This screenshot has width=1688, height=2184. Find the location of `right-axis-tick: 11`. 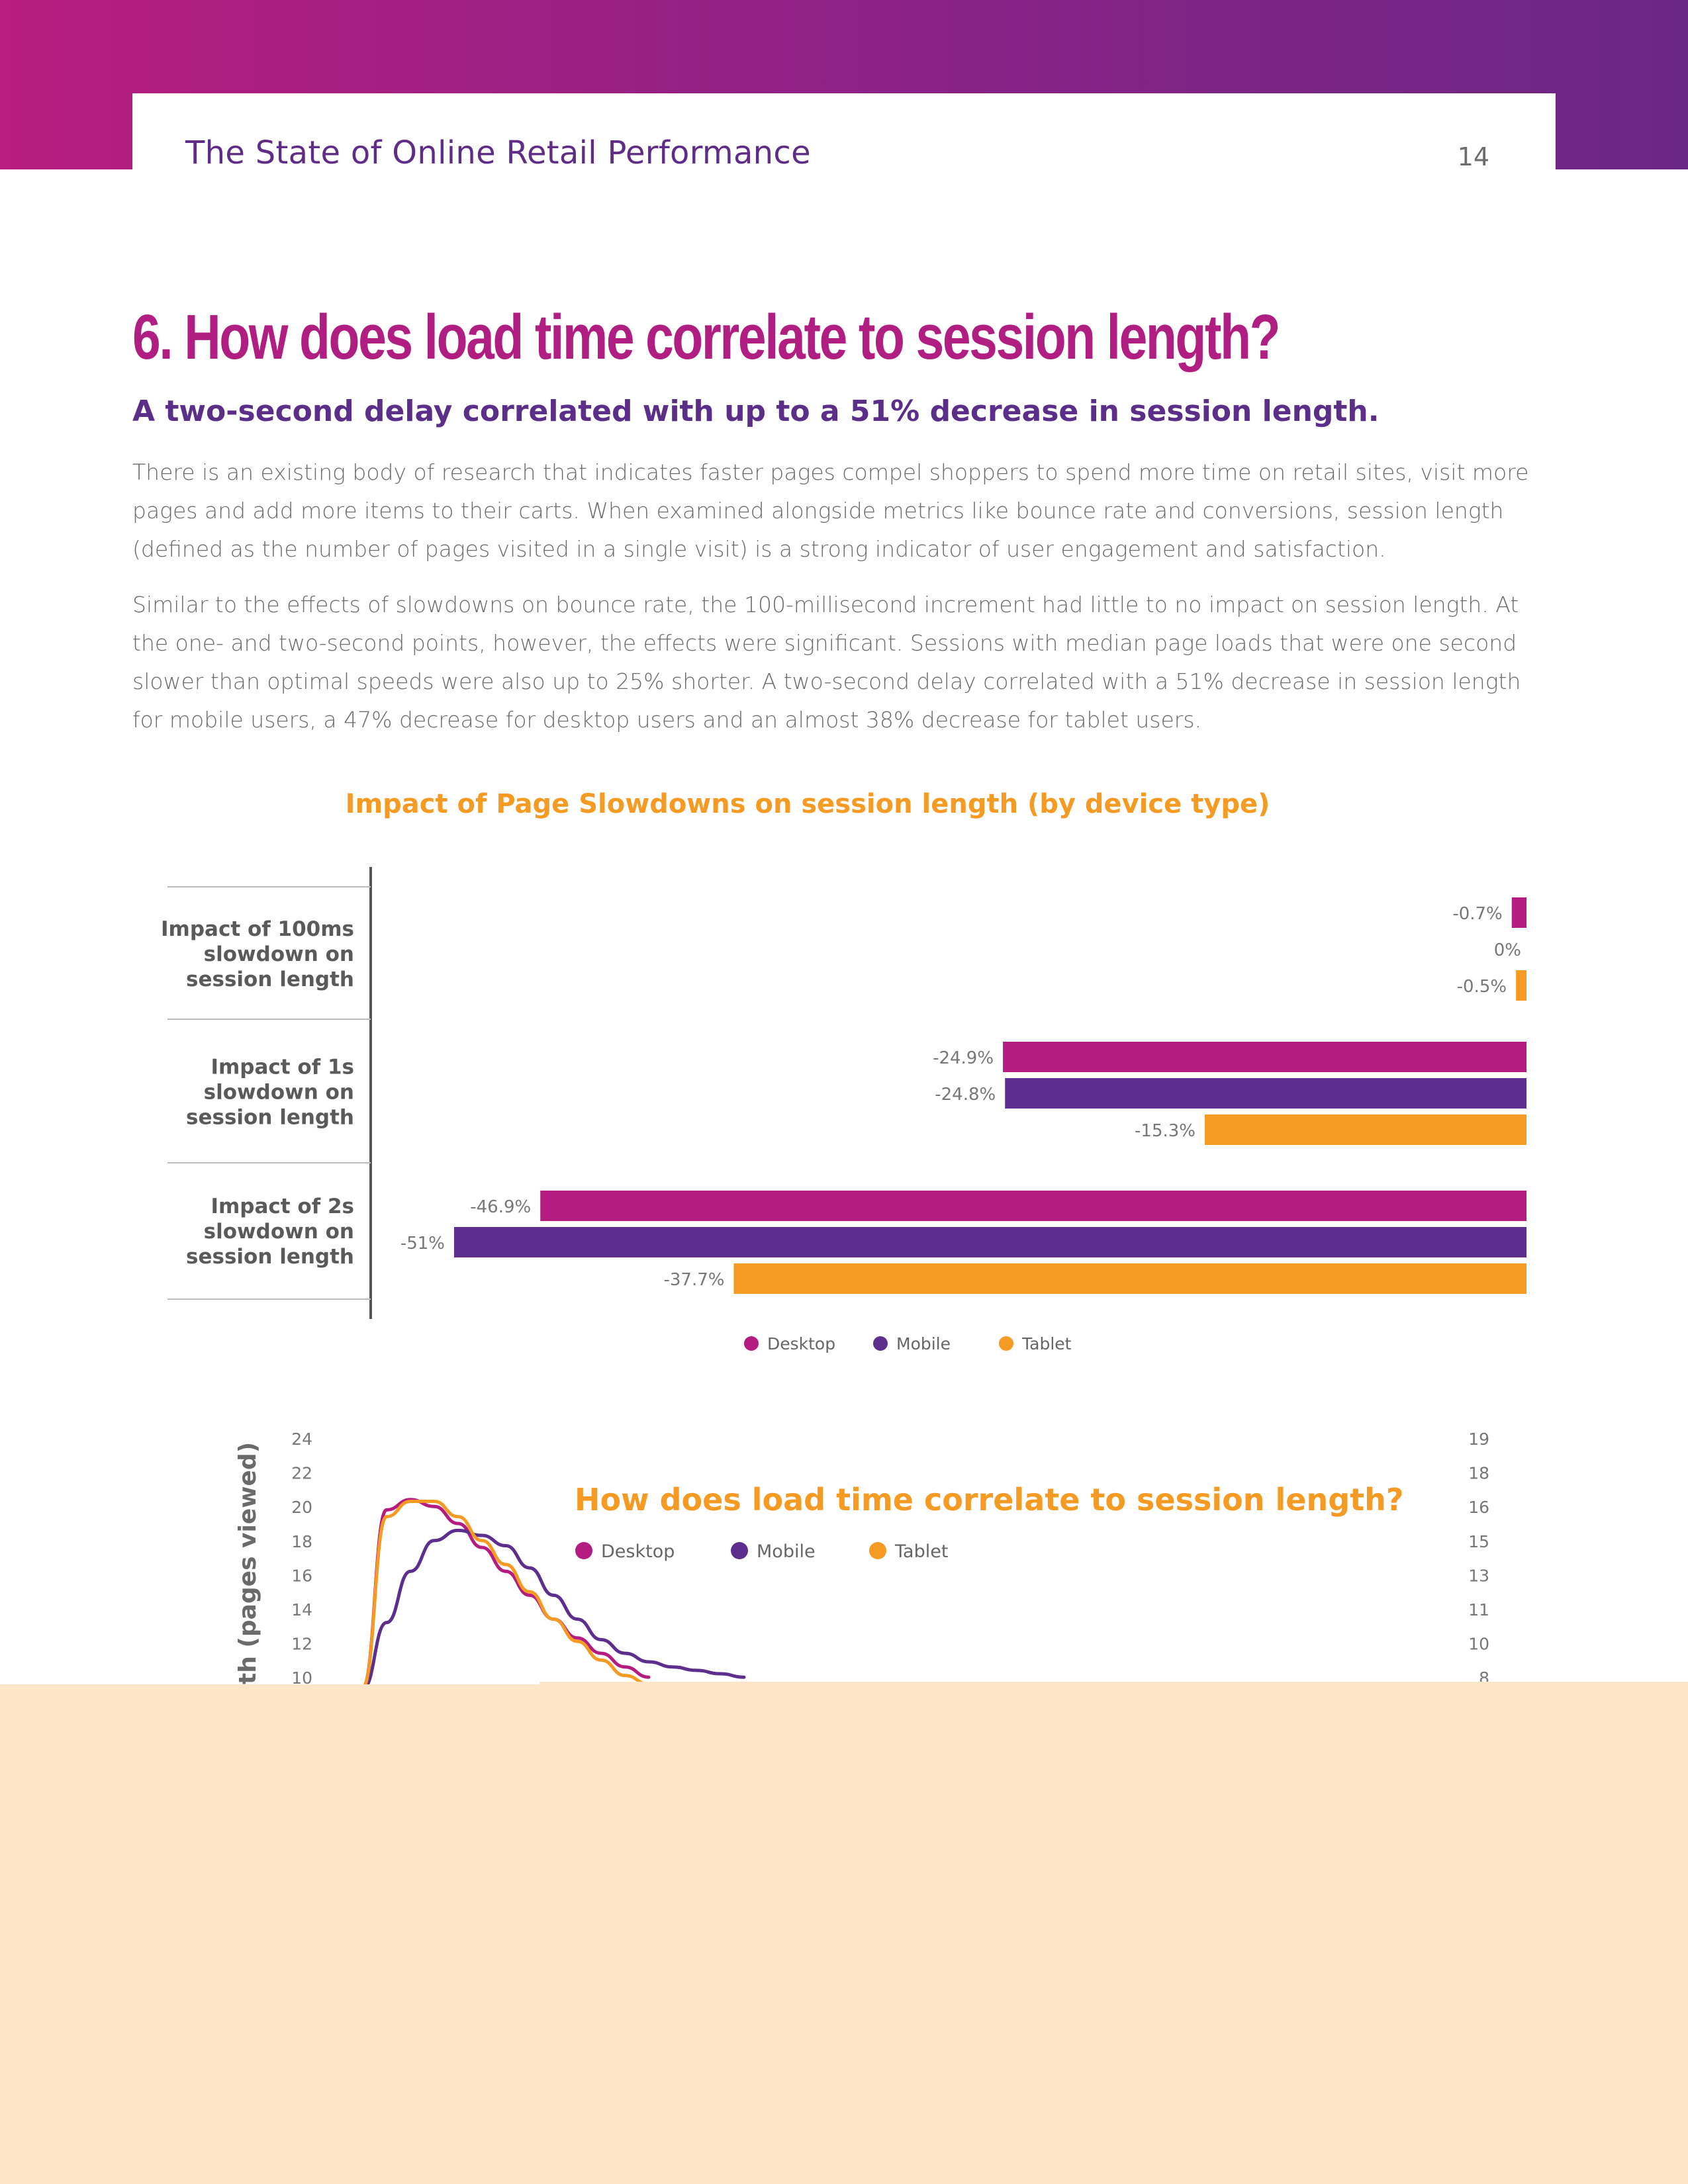

right-axis-tick: 11 is located at coordinates (1478, 1609).